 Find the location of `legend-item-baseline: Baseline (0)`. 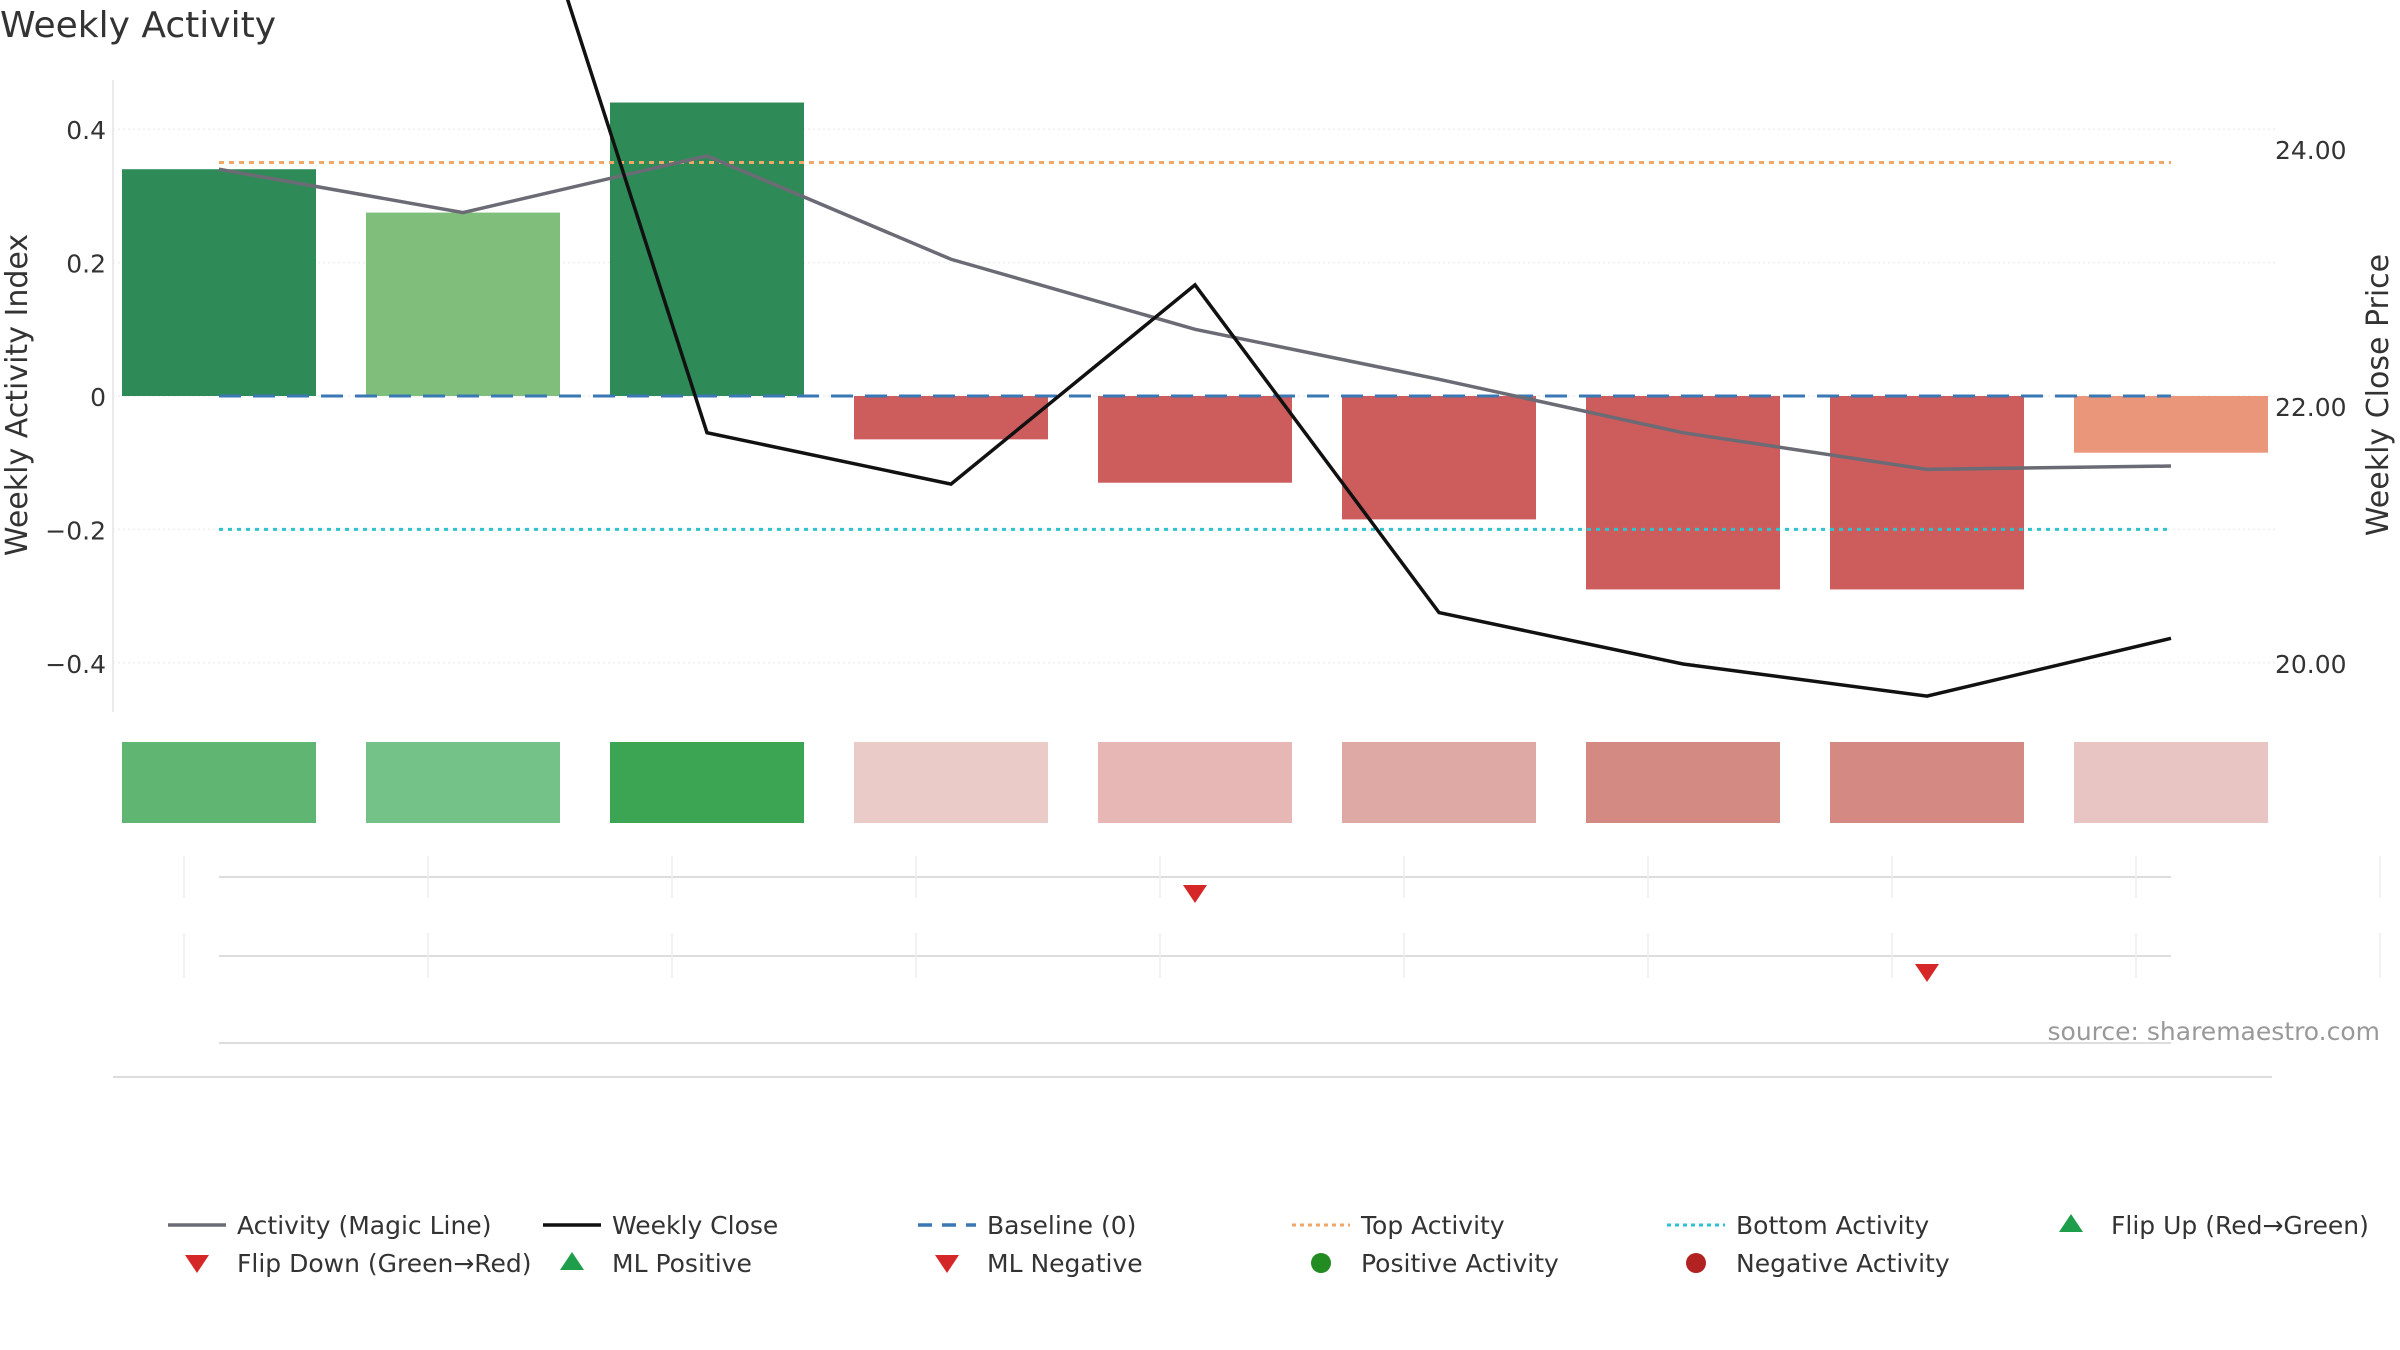

legend-item-baseline: Baseline (0) is located at coordinates (1027, 1225).